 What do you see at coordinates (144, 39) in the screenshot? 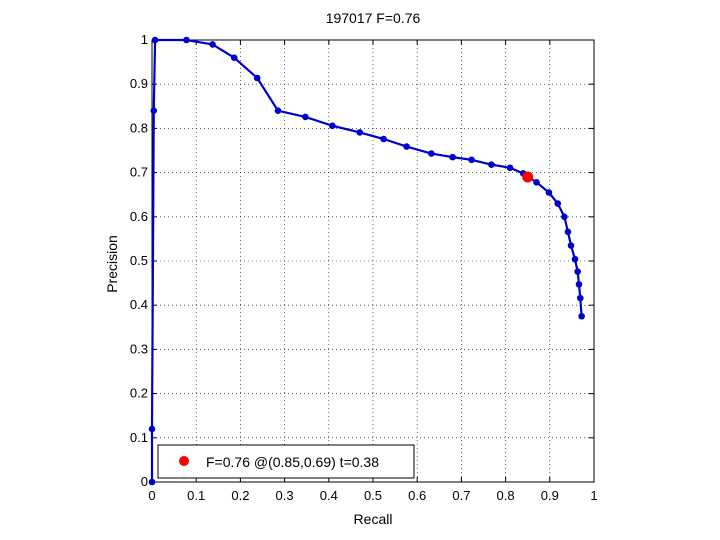
I see `y-tick-label: 1` at bounding box center [144, 39].